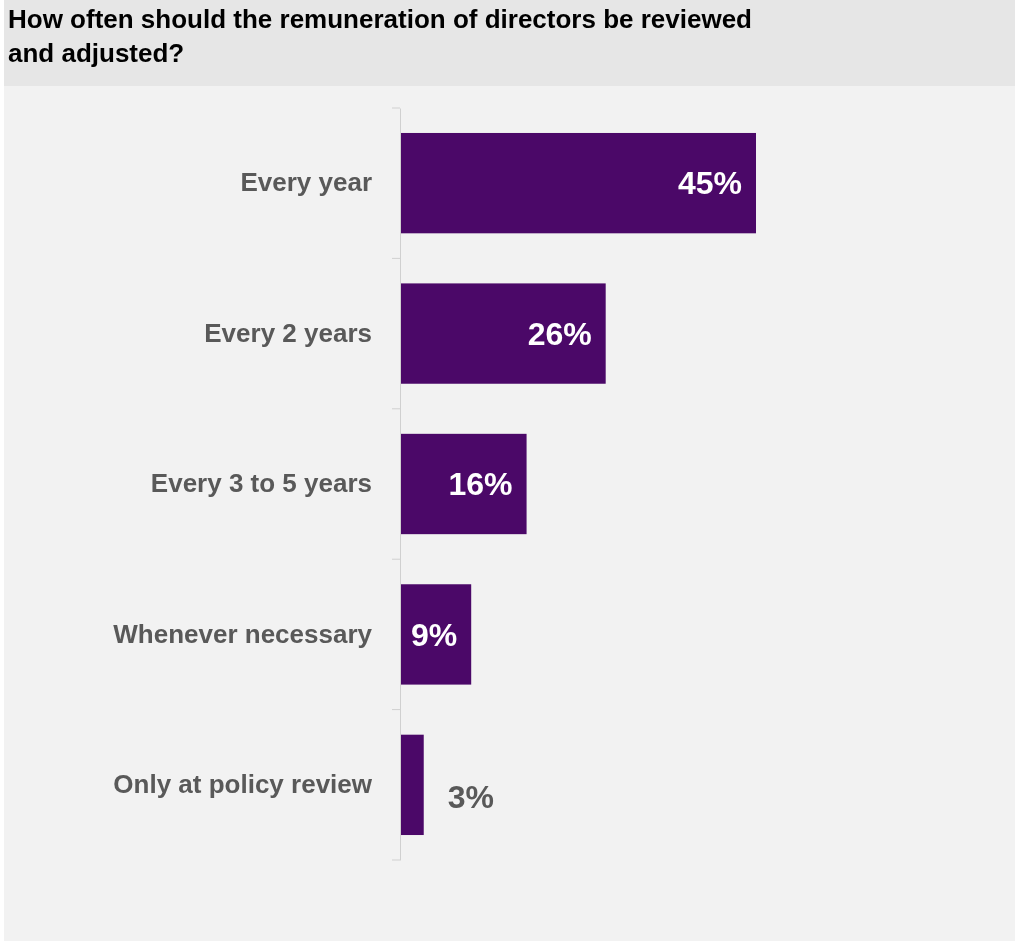 The height and width of the screenshot is (941, 1015). I want to click on data-label: 9%, so click(434, 634).